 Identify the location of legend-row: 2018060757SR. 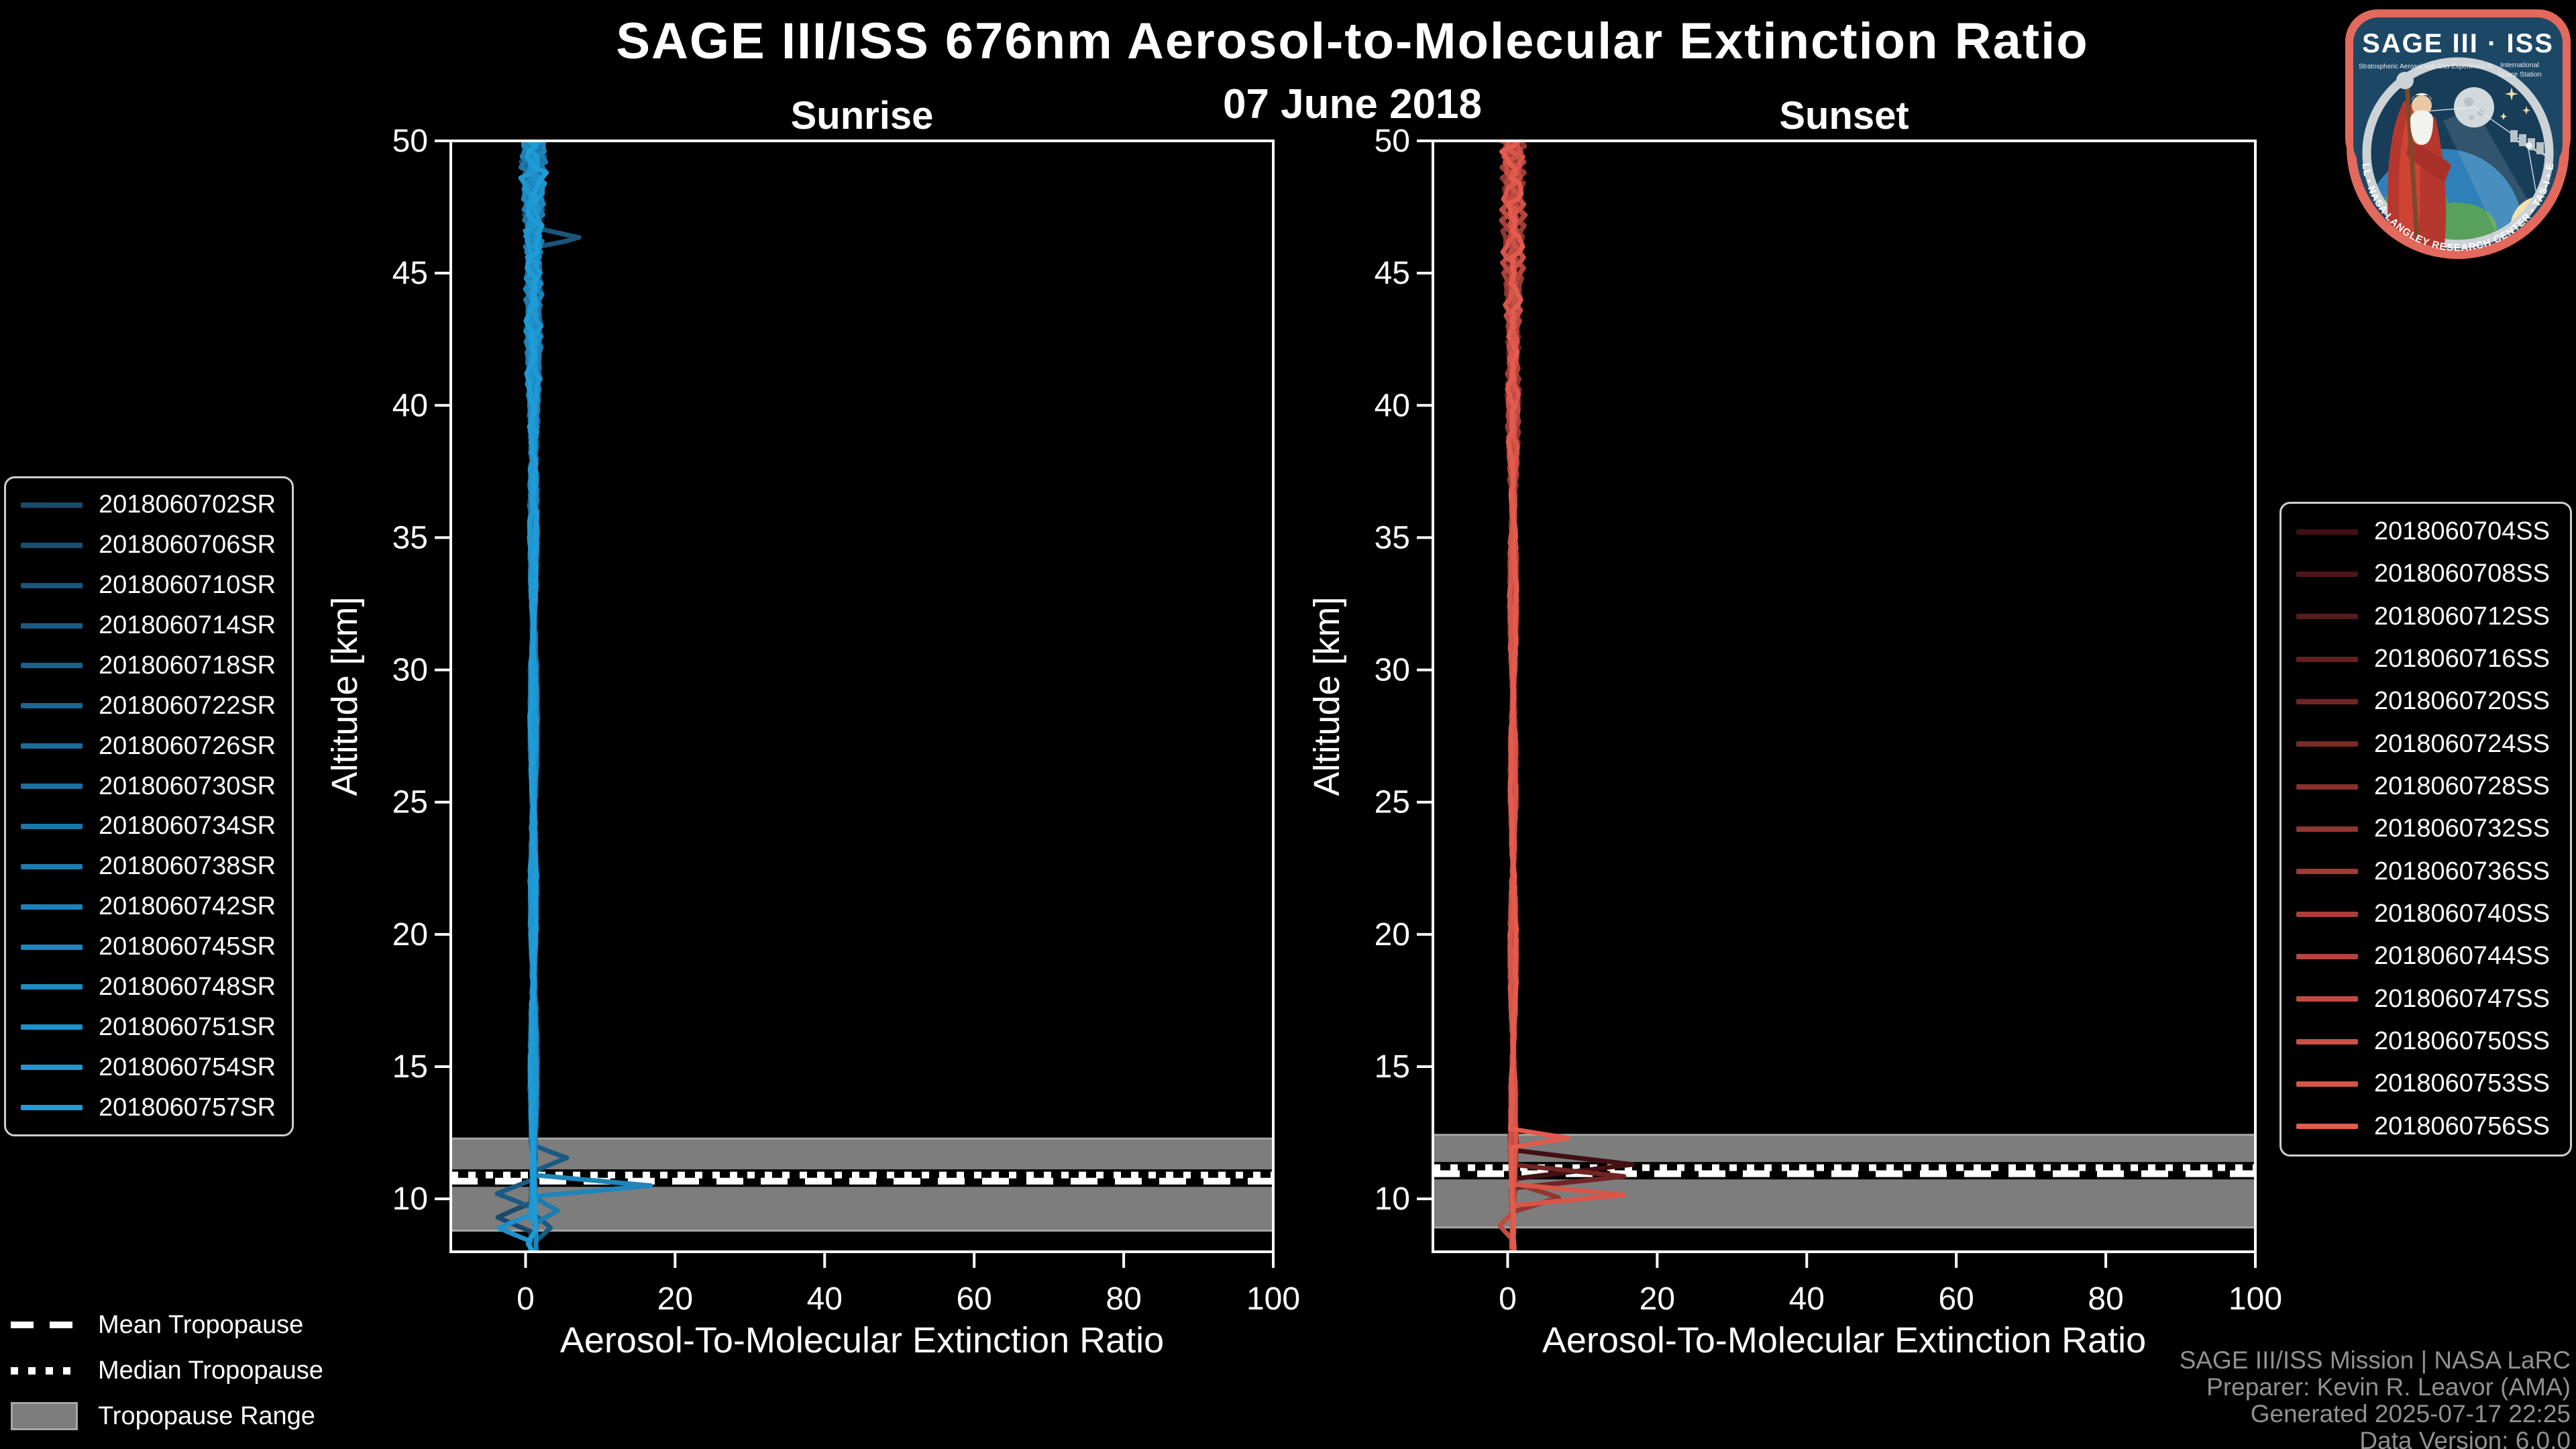
(149, 1107).